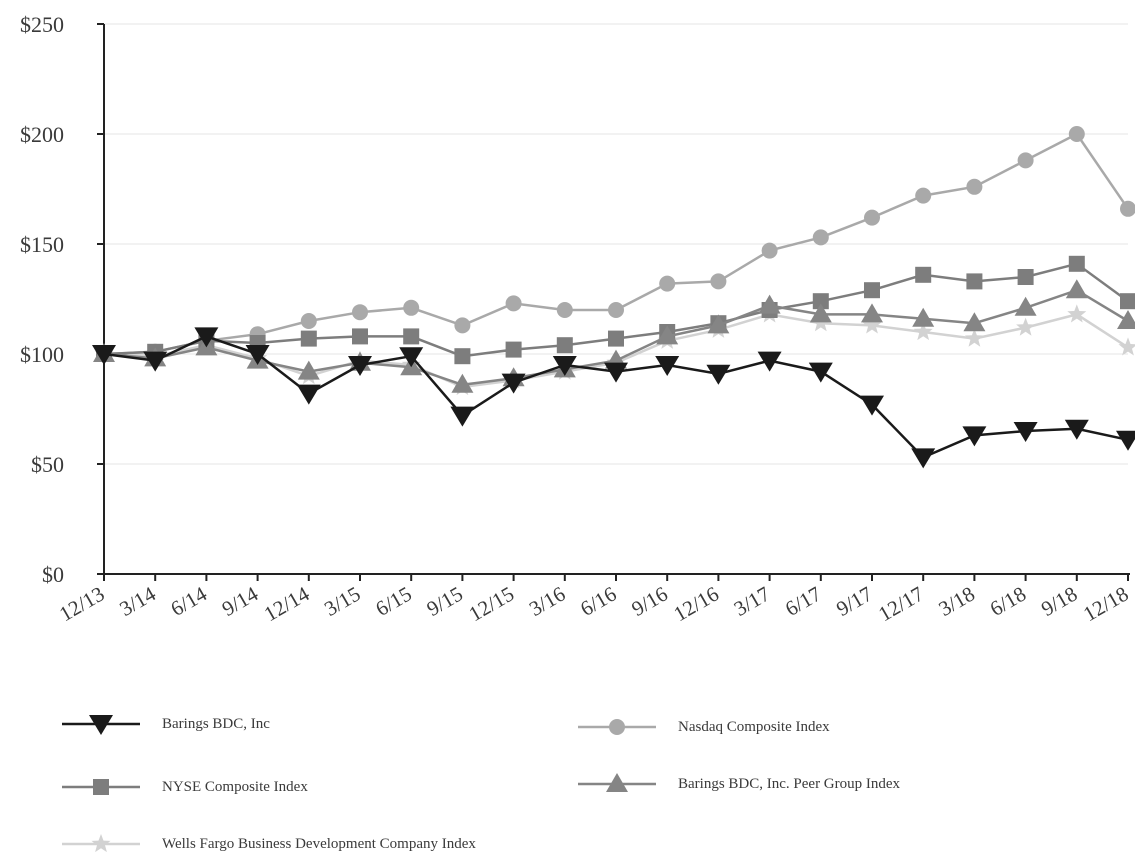 This screenshot has height=856, width=1135. What do you see at coordinates (42, 354) in the screenshot?
I see `y-tick-label: $100` at bounding box center [42, 354].